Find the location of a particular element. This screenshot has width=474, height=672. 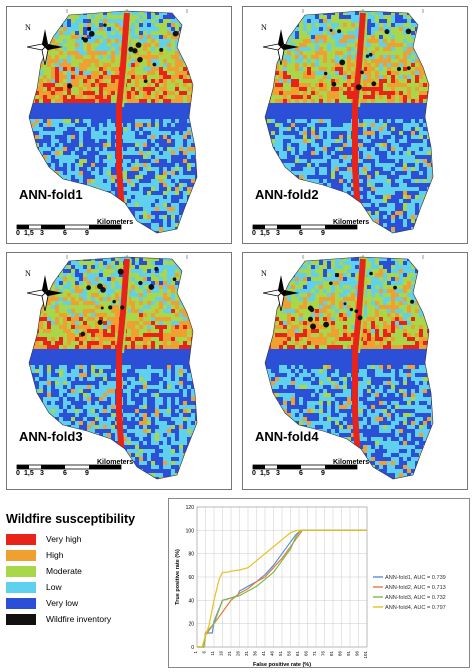

x-tick-label: 76 is located at coordinates (323, 654).